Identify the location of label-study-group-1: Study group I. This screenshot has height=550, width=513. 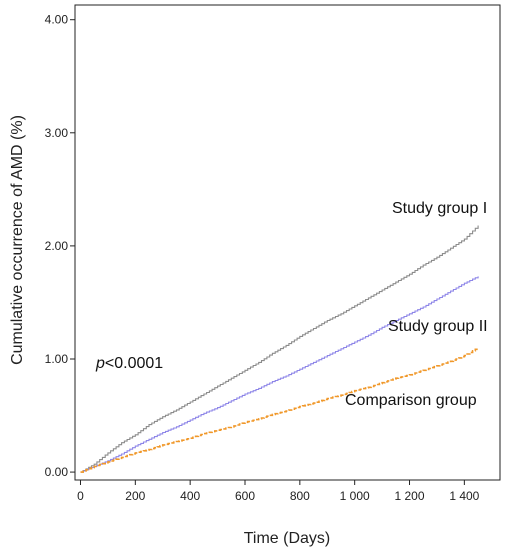
(439, 208).